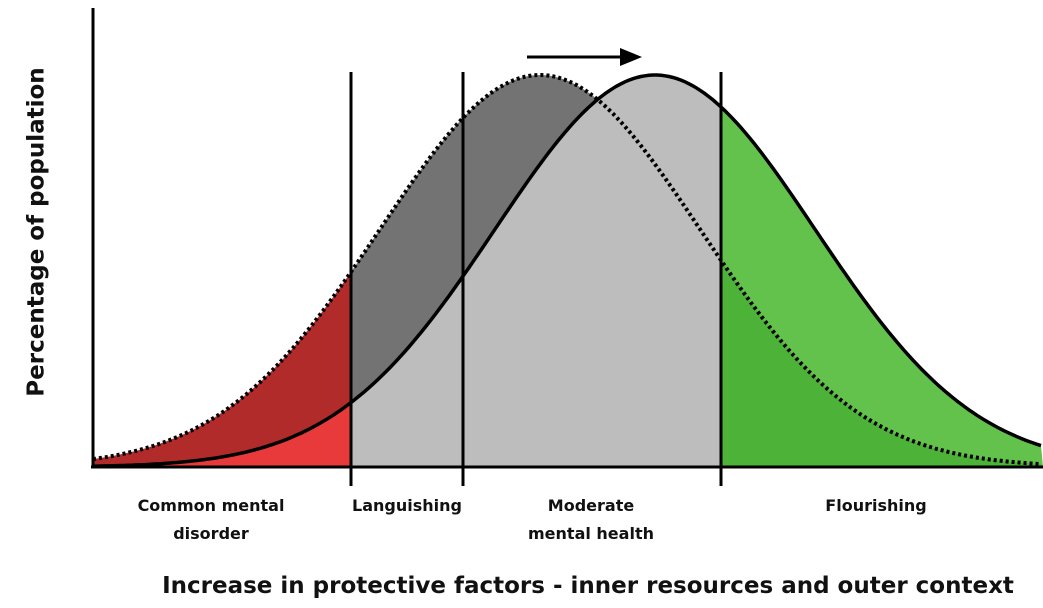 This screenshot has height=608, width=1043. I want to click on shift-arrowhead, so click(631, 57).